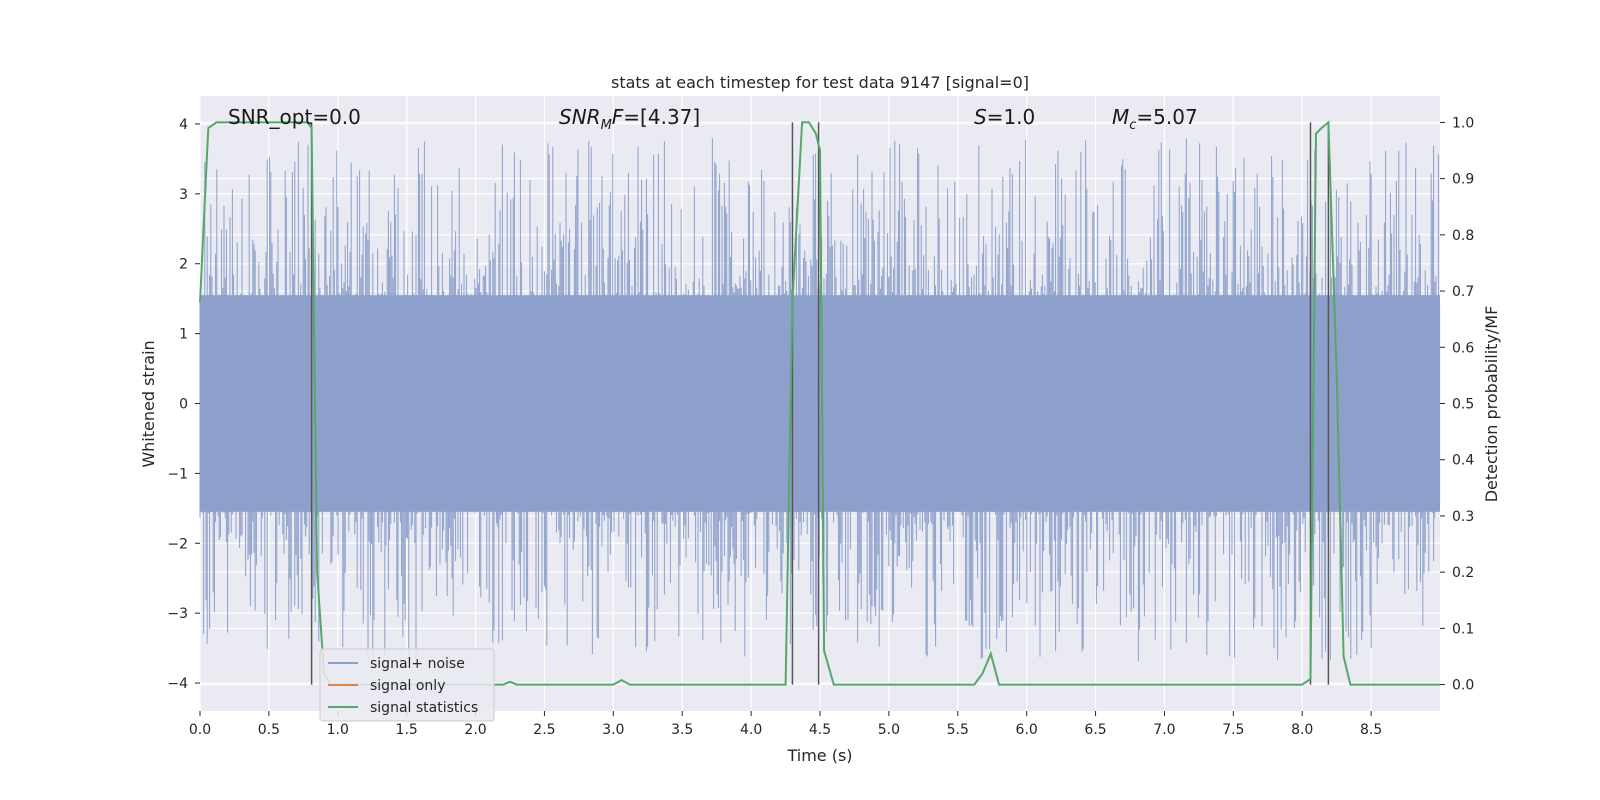 The image size is (1600, 800). Describe the element at coordinates (682, 730) in the screenshot. I see `x-tick-label: 3.5` at that location.